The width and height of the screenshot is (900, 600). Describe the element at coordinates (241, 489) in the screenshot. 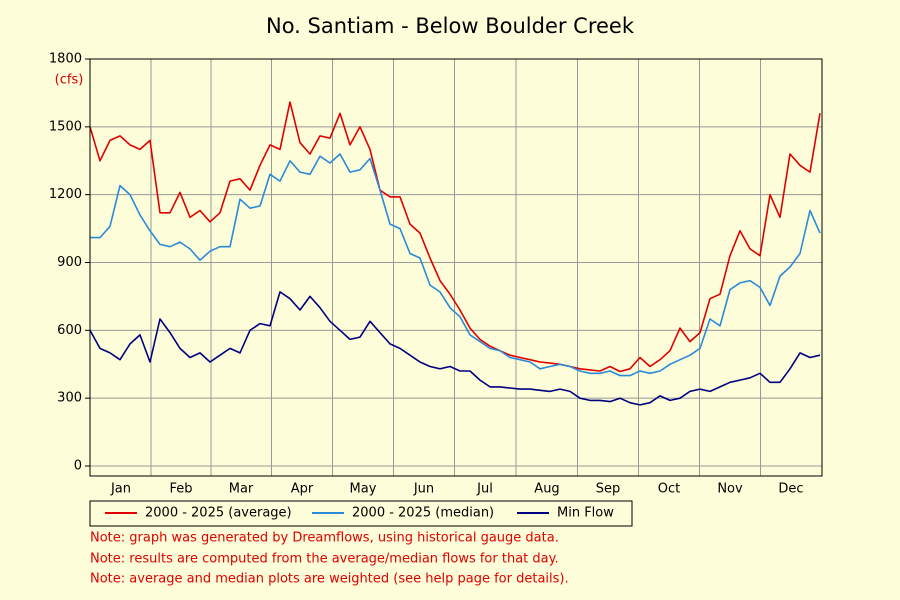

I see `x-tick-label: Mar` at that location.